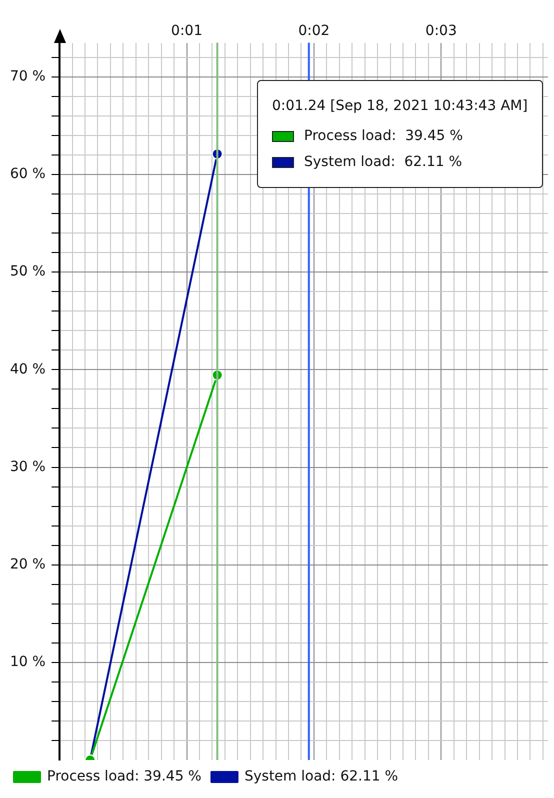 Image resolution: width=554 pixels, height=798 pixels. I want to click on annotation: System load: 62.11 %, so click(383, 162).